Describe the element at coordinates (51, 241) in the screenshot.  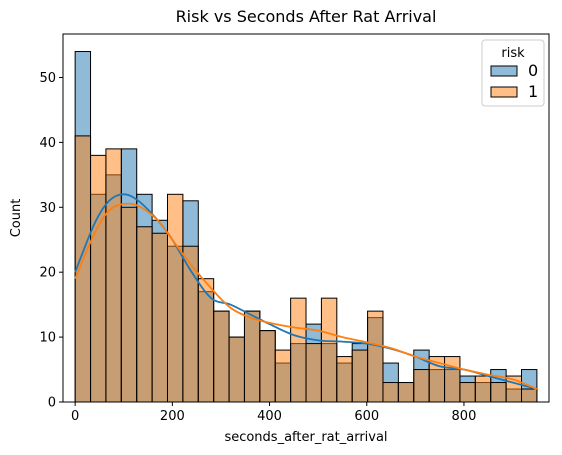
I see `y-axis-ticks: 0 10 20 30 40 50` at that location.